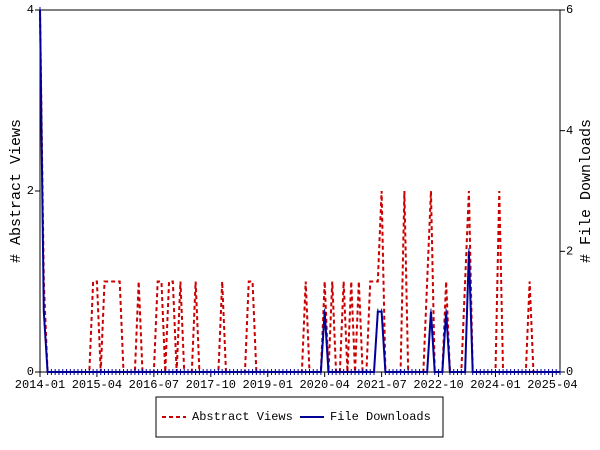  I want to click on y2-tick-label: 2, so click(569, 252).